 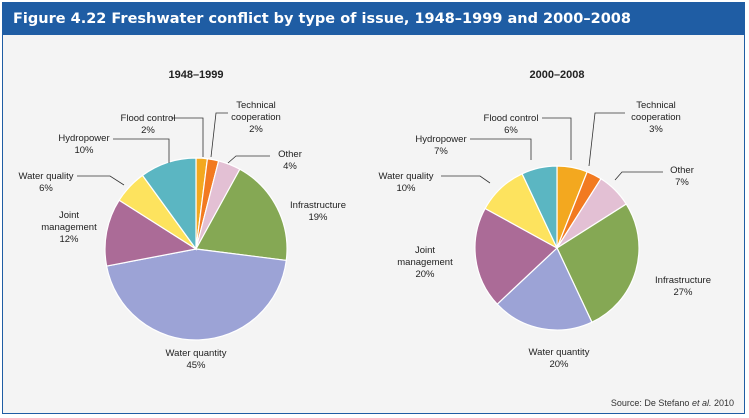 I want to click on chart-1-label-joint-management: Joint management 12%, so click(x=69, y=227).